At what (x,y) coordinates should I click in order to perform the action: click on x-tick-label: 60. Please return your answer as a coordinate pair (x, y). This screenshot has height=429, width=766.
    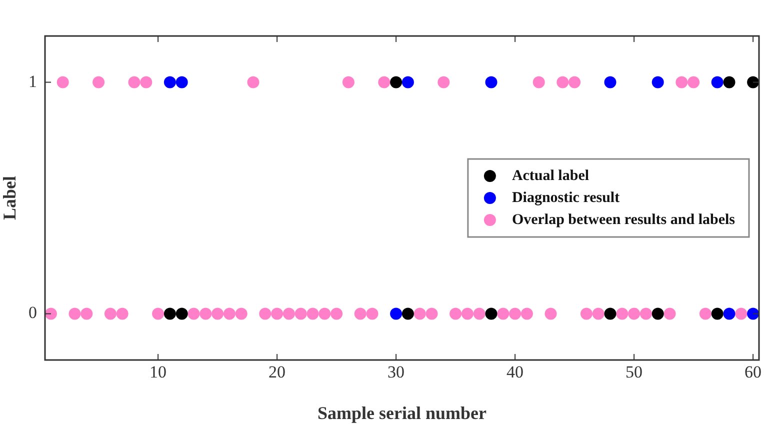
    Looking at the image, I should click on (753, 372).